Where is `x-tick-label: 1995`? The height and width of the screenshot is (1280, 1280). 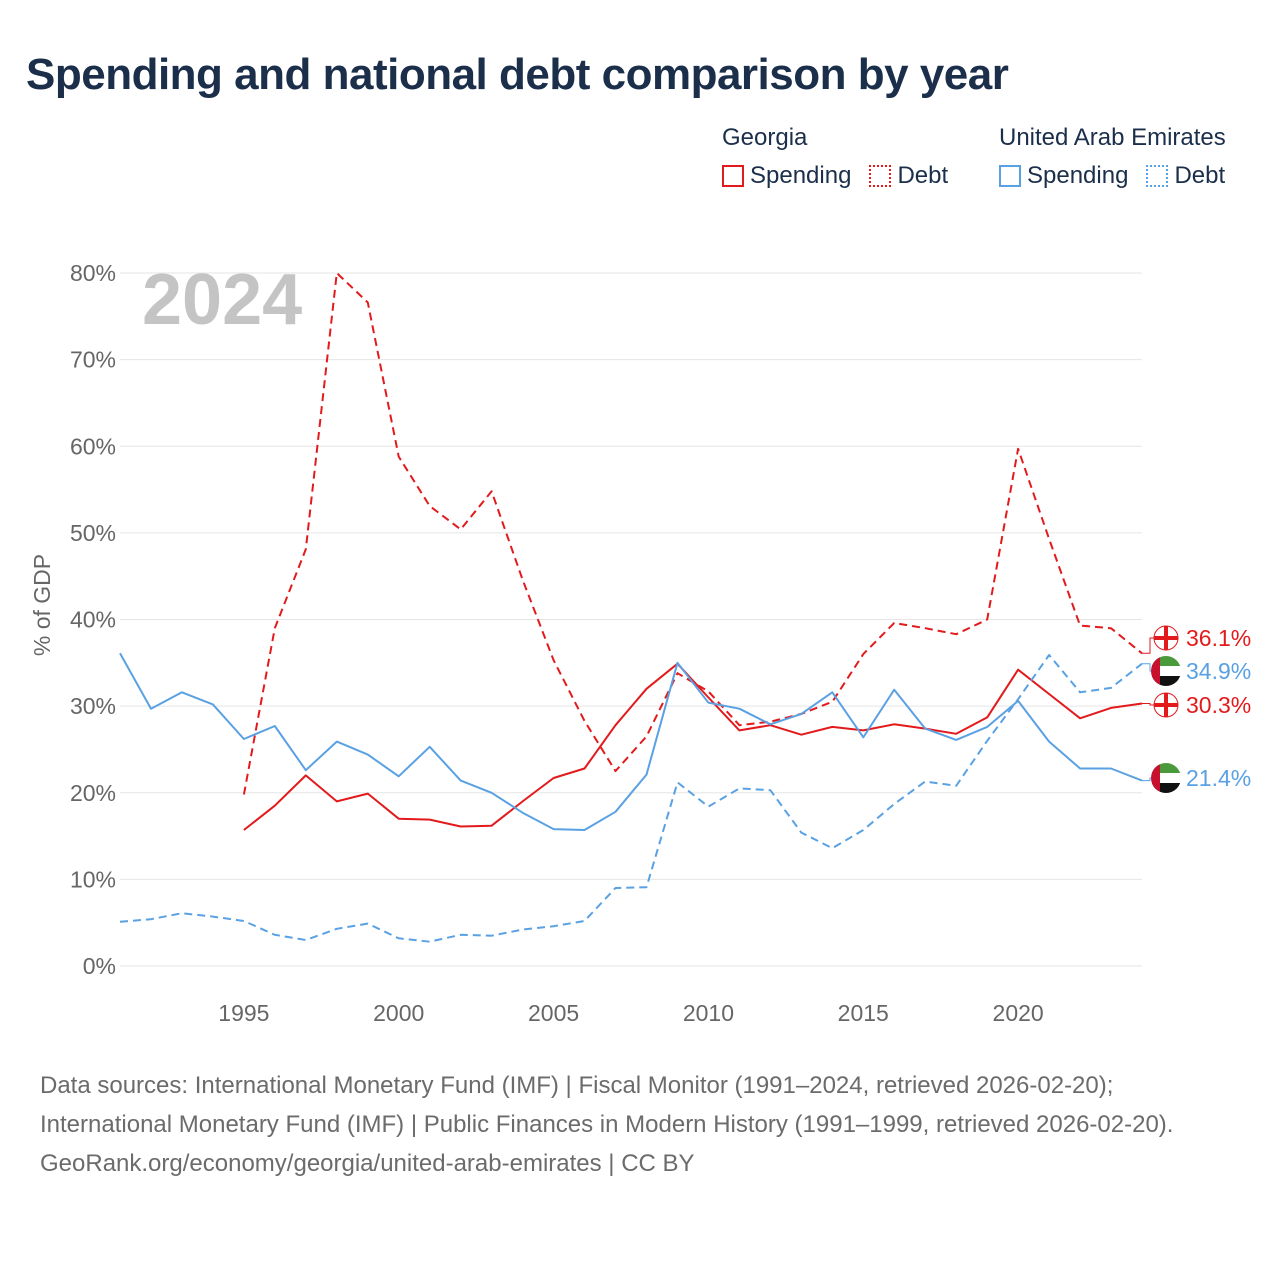
x-tick-label: 1995 is located at coordinates (243, 1013).